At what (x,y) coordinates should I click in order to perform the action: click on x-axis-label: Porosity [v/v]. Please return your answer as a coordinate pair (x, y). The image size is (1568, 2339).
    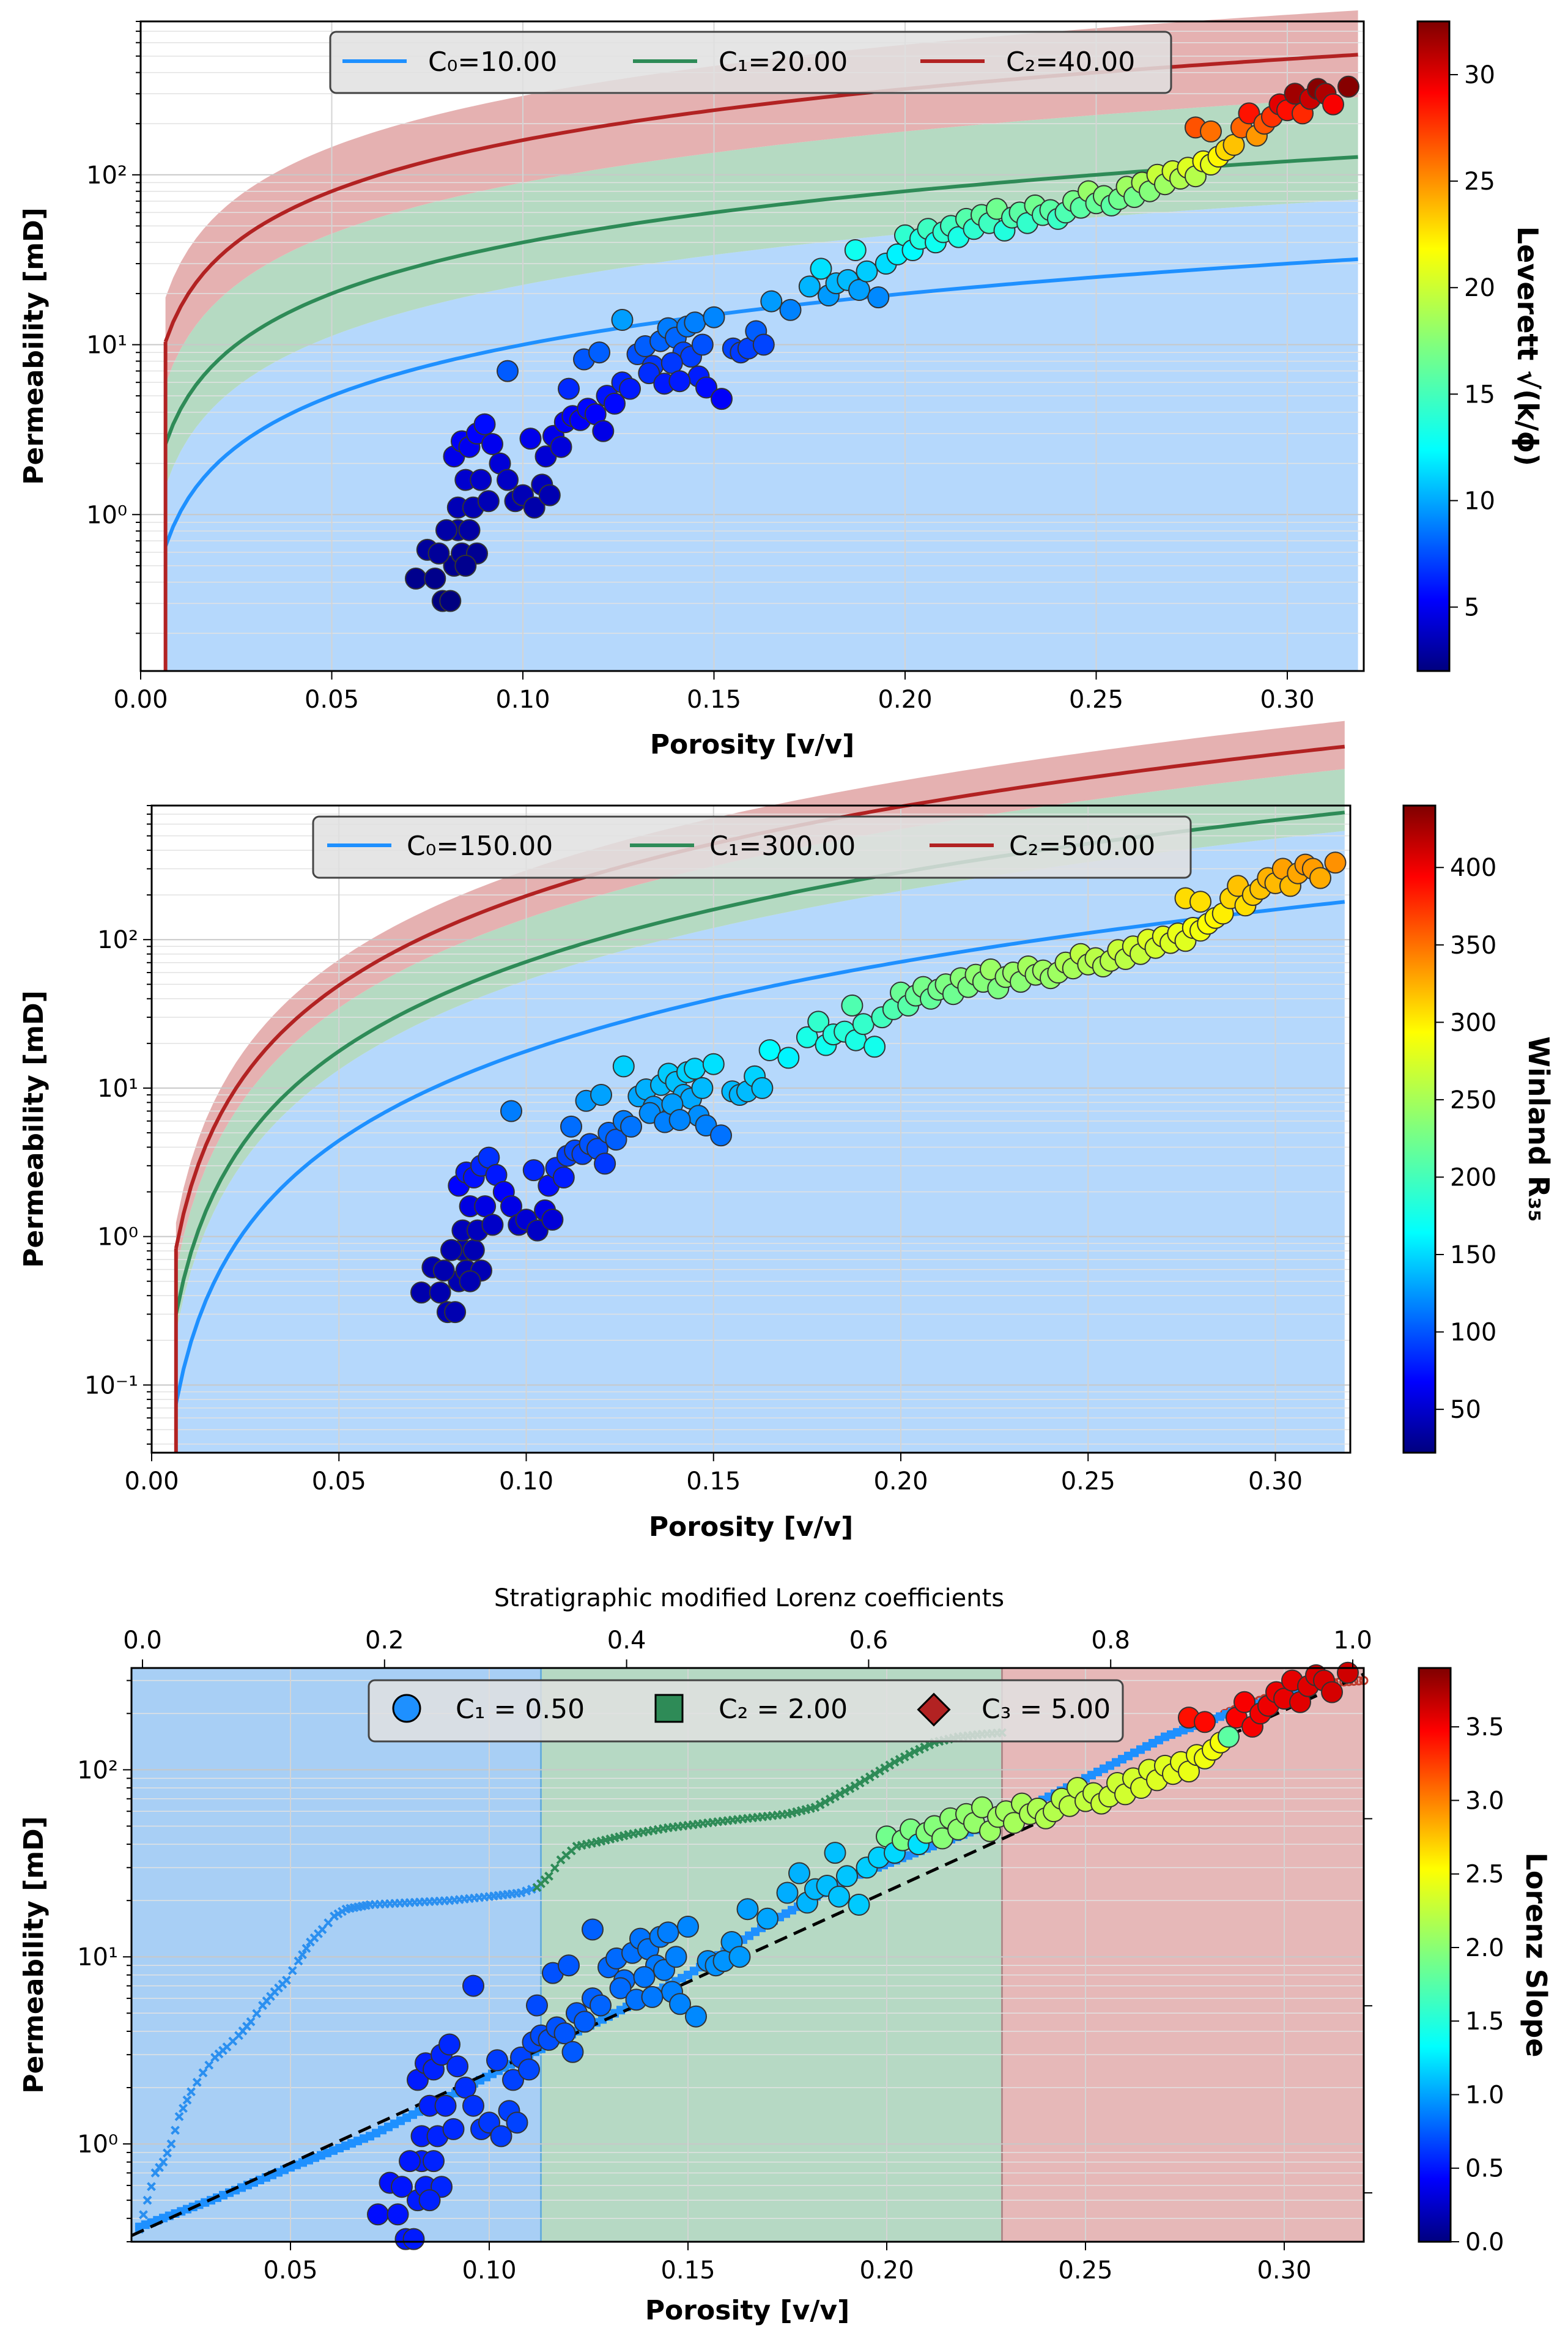
    Looking at the image, I should click on (751, 1527).